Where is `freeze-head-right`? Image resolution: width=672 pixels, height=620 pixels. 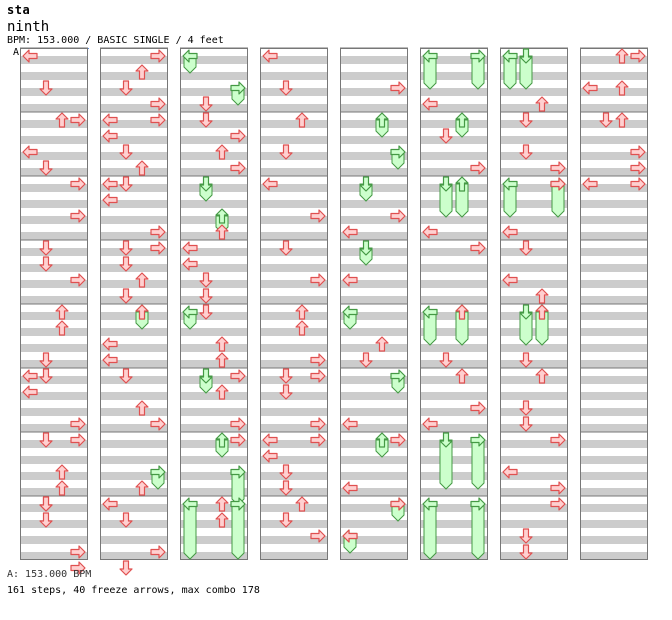 freeze-head-right is located at coordinates (398, 376).